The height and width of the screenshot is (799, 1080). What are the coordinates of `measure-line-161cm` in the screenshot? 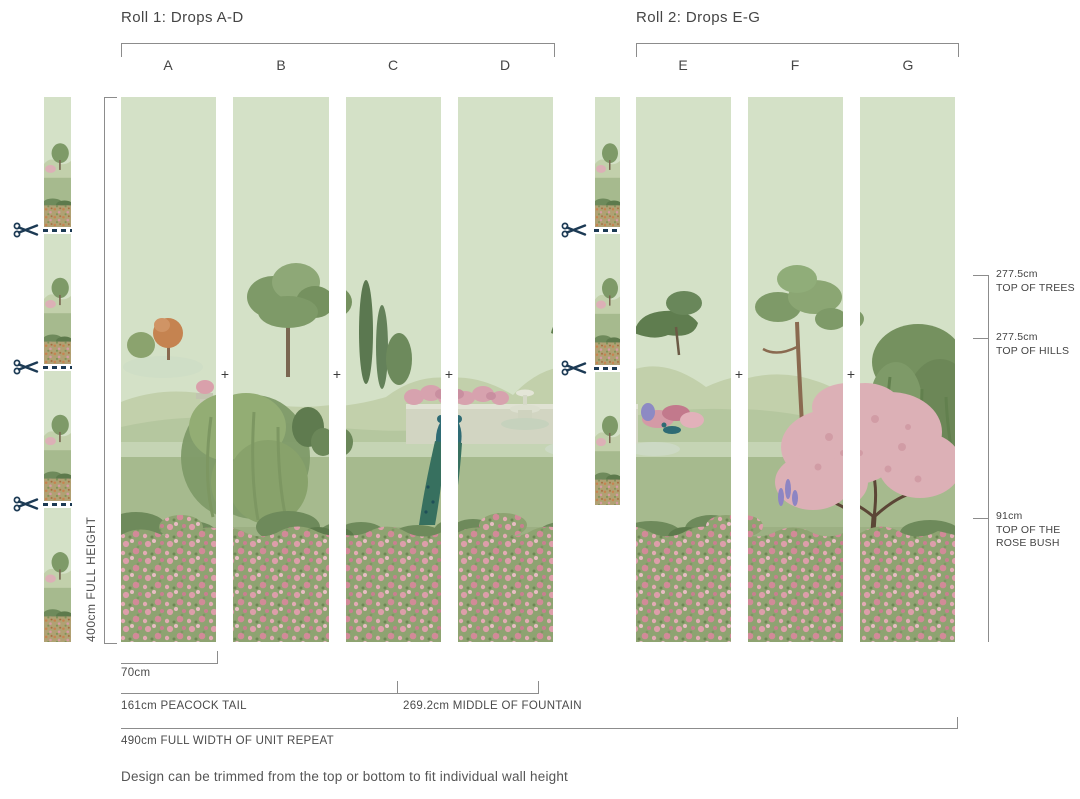 It's located at (259, 687).